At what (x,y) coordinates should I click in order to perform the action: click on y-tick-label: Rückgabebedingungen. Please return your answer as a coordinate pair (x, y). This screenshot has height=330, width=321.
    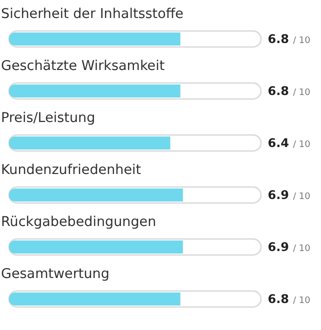
    Looking at the image, I should click on (78, 222).